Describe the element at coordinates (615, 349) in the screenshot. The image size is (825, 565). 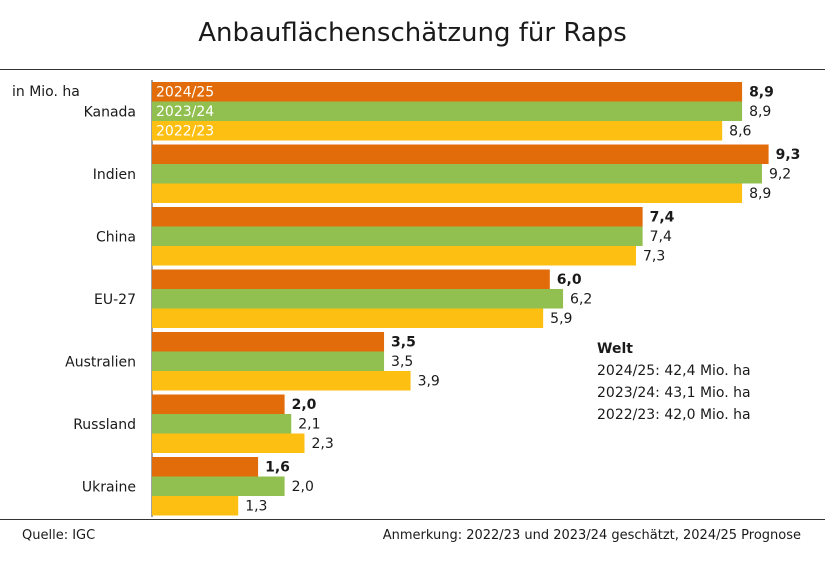
I see `world-heading: Welt` at that location.